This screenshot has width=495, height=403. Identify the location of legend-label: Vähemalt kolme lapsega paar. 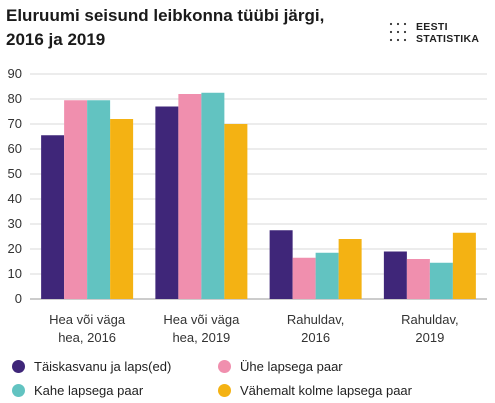
(326, 390).